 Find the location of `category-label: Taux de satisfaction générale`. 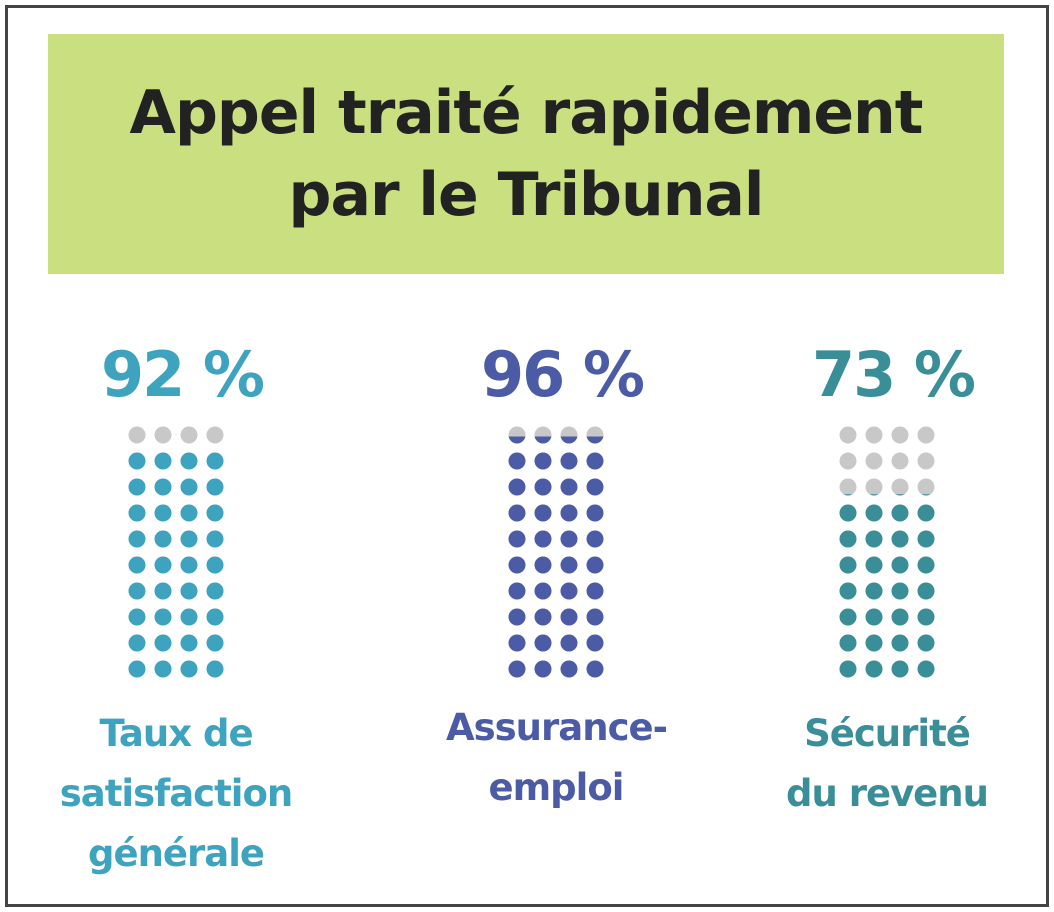

category-label: Taux de satisfaction générale is located at coordinates (176, 793).